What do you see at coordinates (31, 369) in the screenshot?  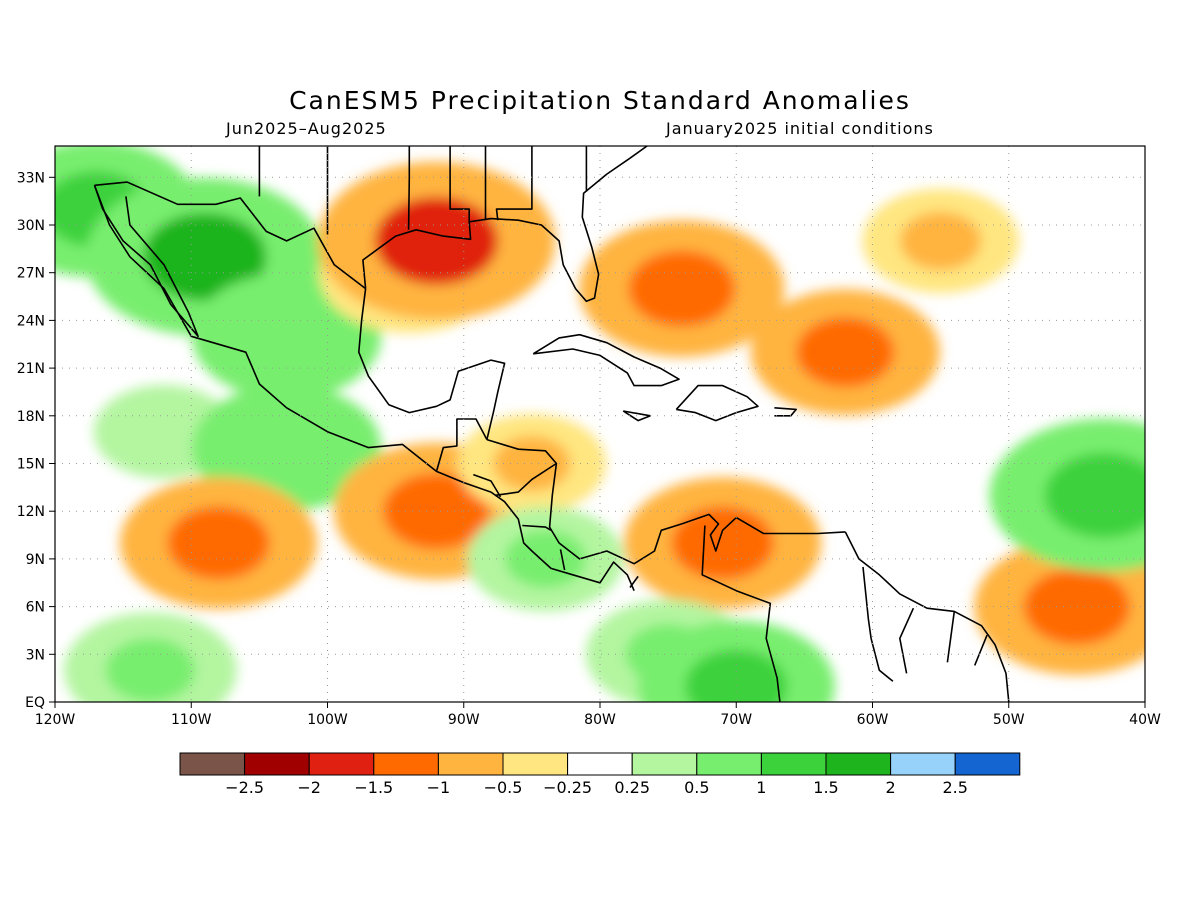 I see `lat-tick-label: 21N` at bounding box center [31, 369].